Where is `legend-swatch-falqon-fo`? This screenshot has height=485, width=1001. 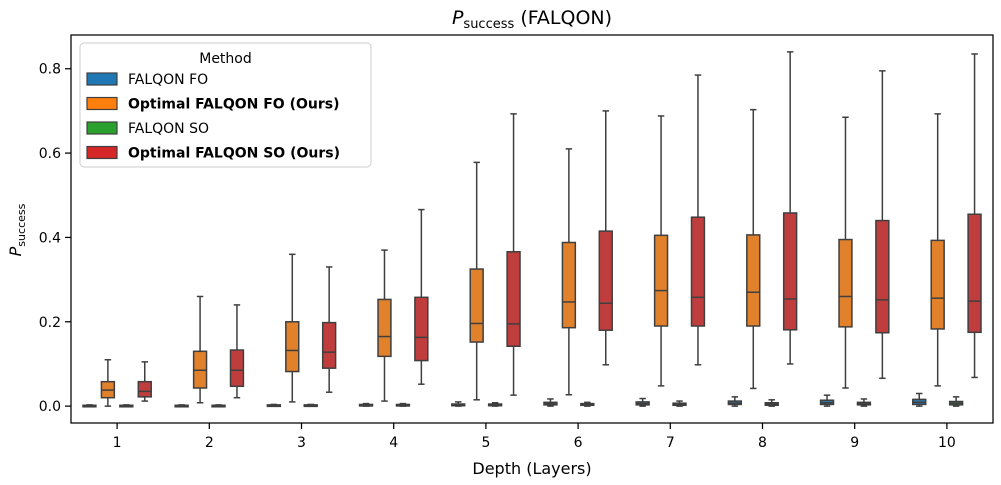
legend-swatch-falqon-fo is located at coordinates (102, 79).